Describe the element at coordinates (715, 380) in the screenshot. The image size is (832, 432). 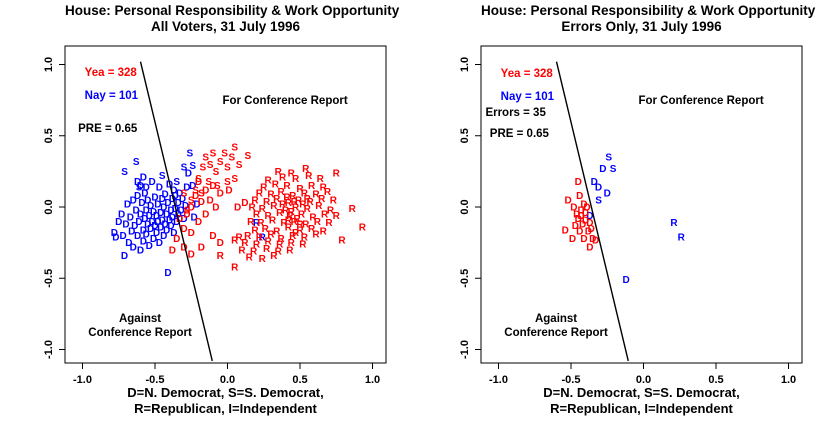
I see `x-tick-label: 0.5` at that location.